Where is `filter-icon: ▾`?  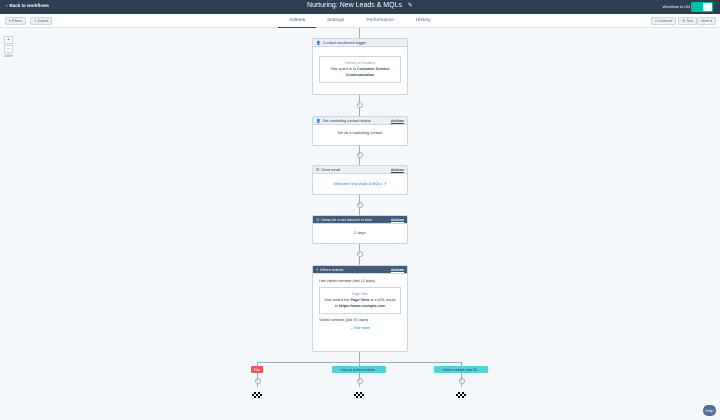
filter-icon: ▾ is located at coordinates (10, 21).